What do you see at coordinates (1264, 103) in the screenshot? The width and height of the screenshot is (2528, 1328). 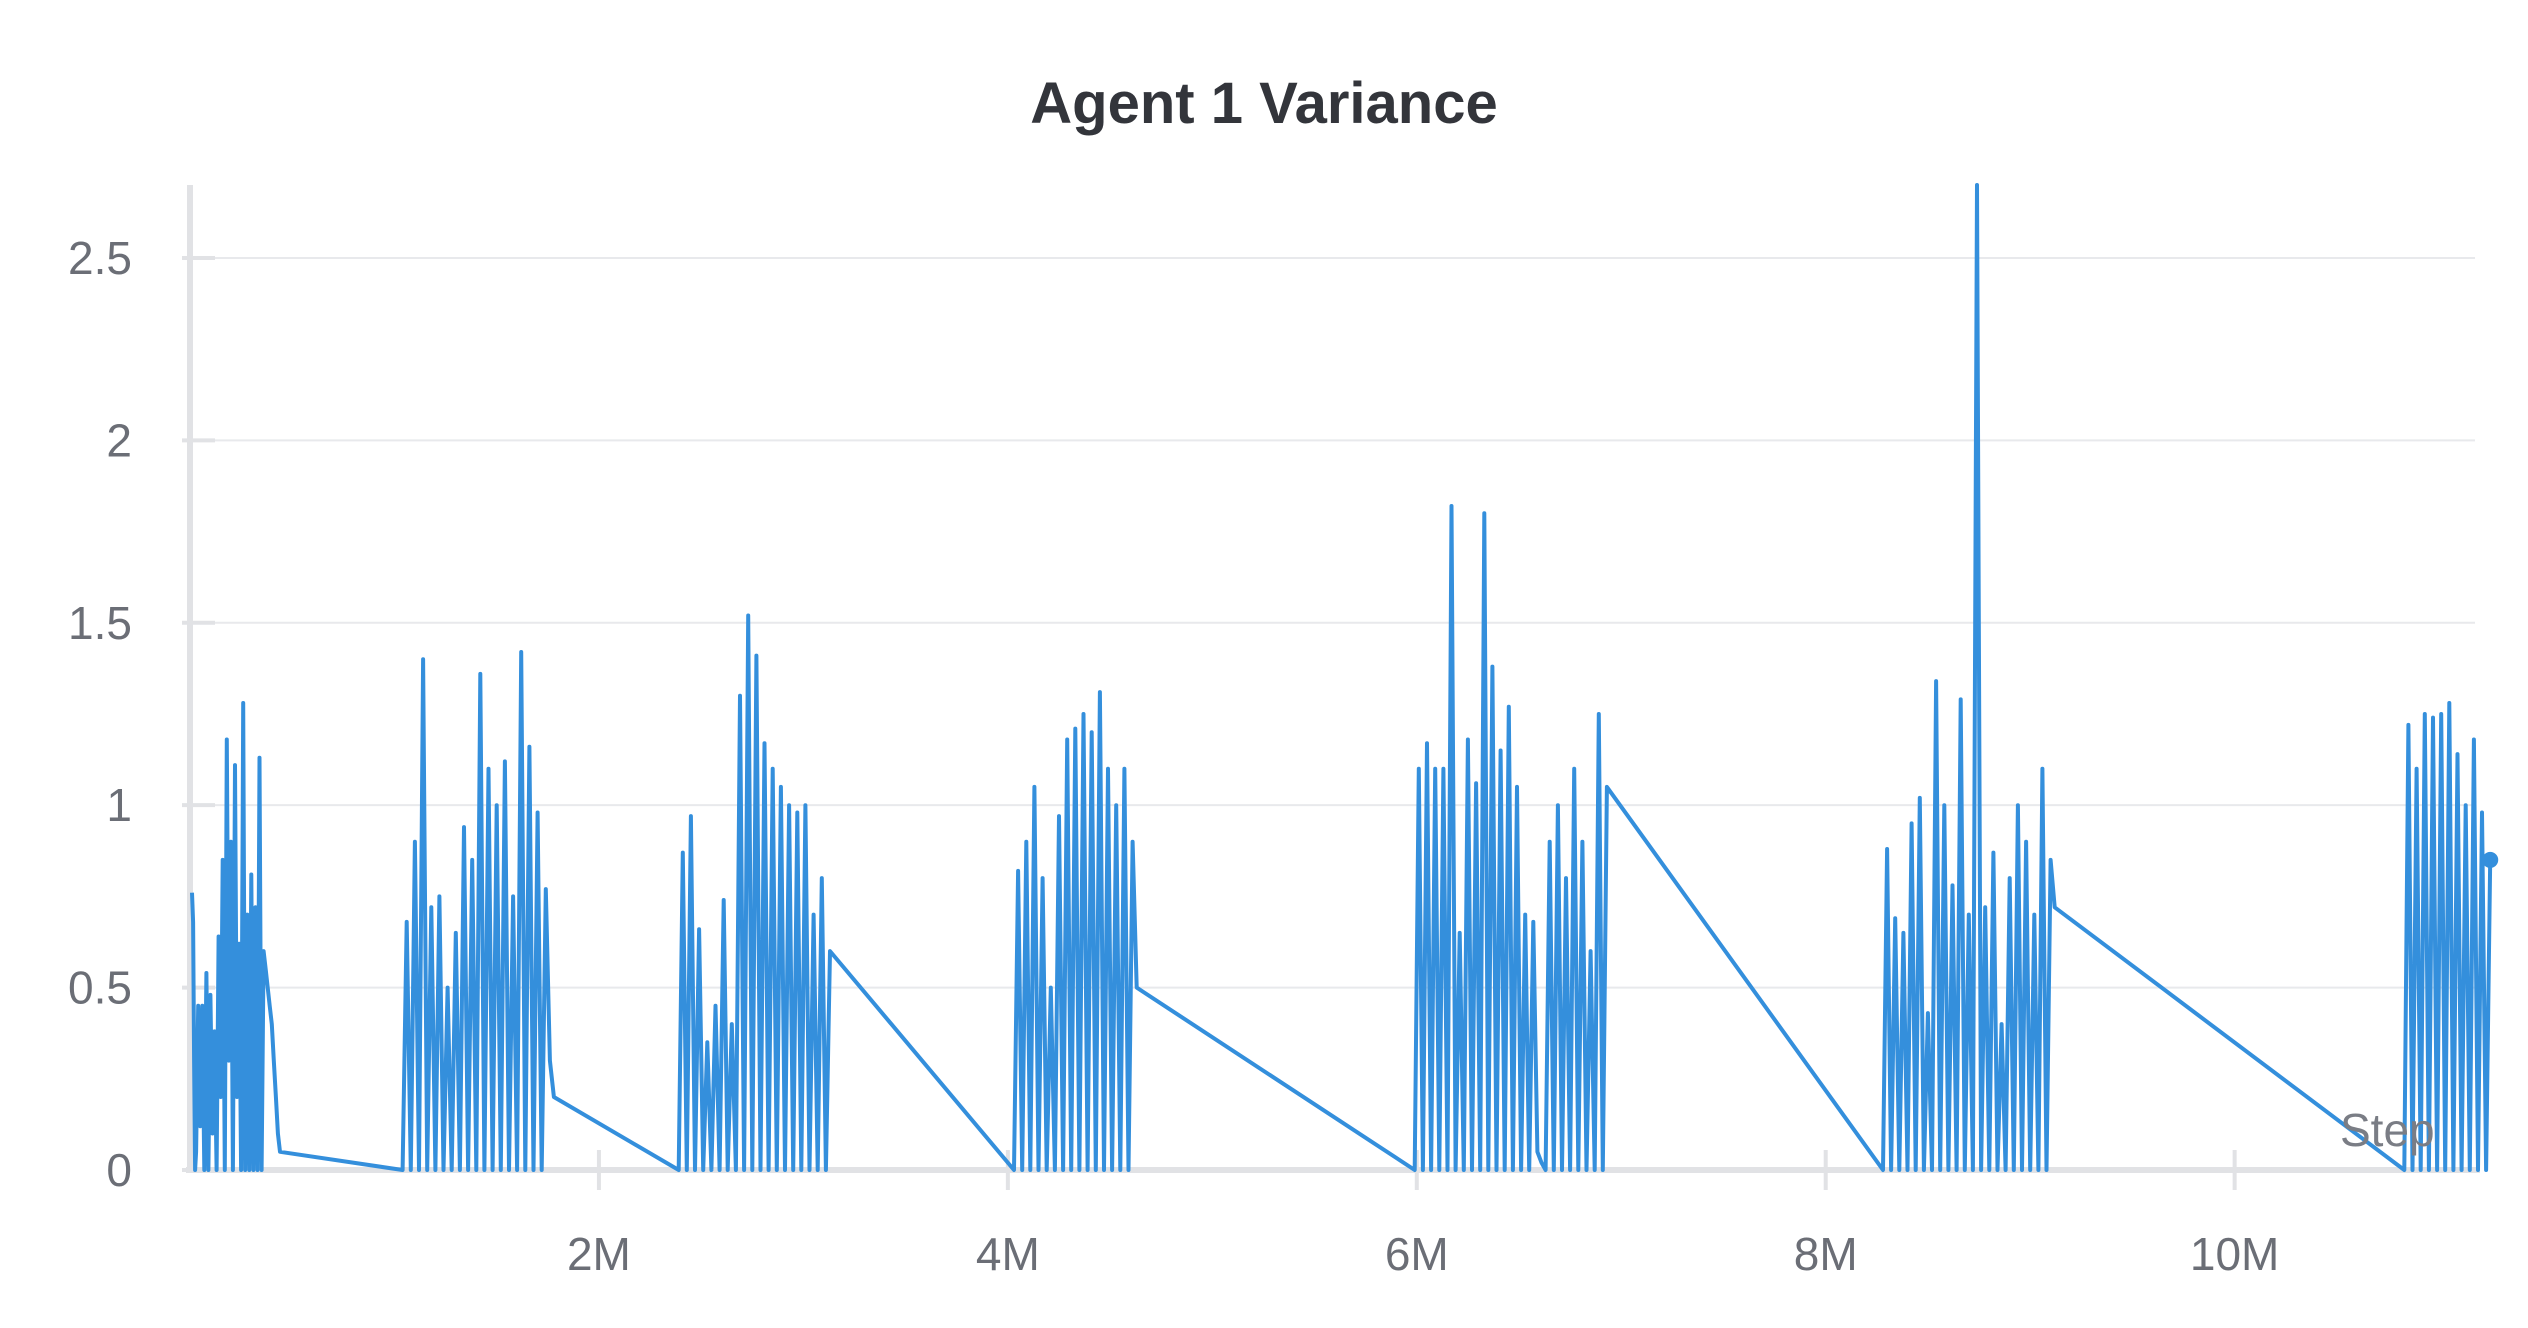 I see `chart-title: Agent 1 Variance` at bounding box center [1264, 103].